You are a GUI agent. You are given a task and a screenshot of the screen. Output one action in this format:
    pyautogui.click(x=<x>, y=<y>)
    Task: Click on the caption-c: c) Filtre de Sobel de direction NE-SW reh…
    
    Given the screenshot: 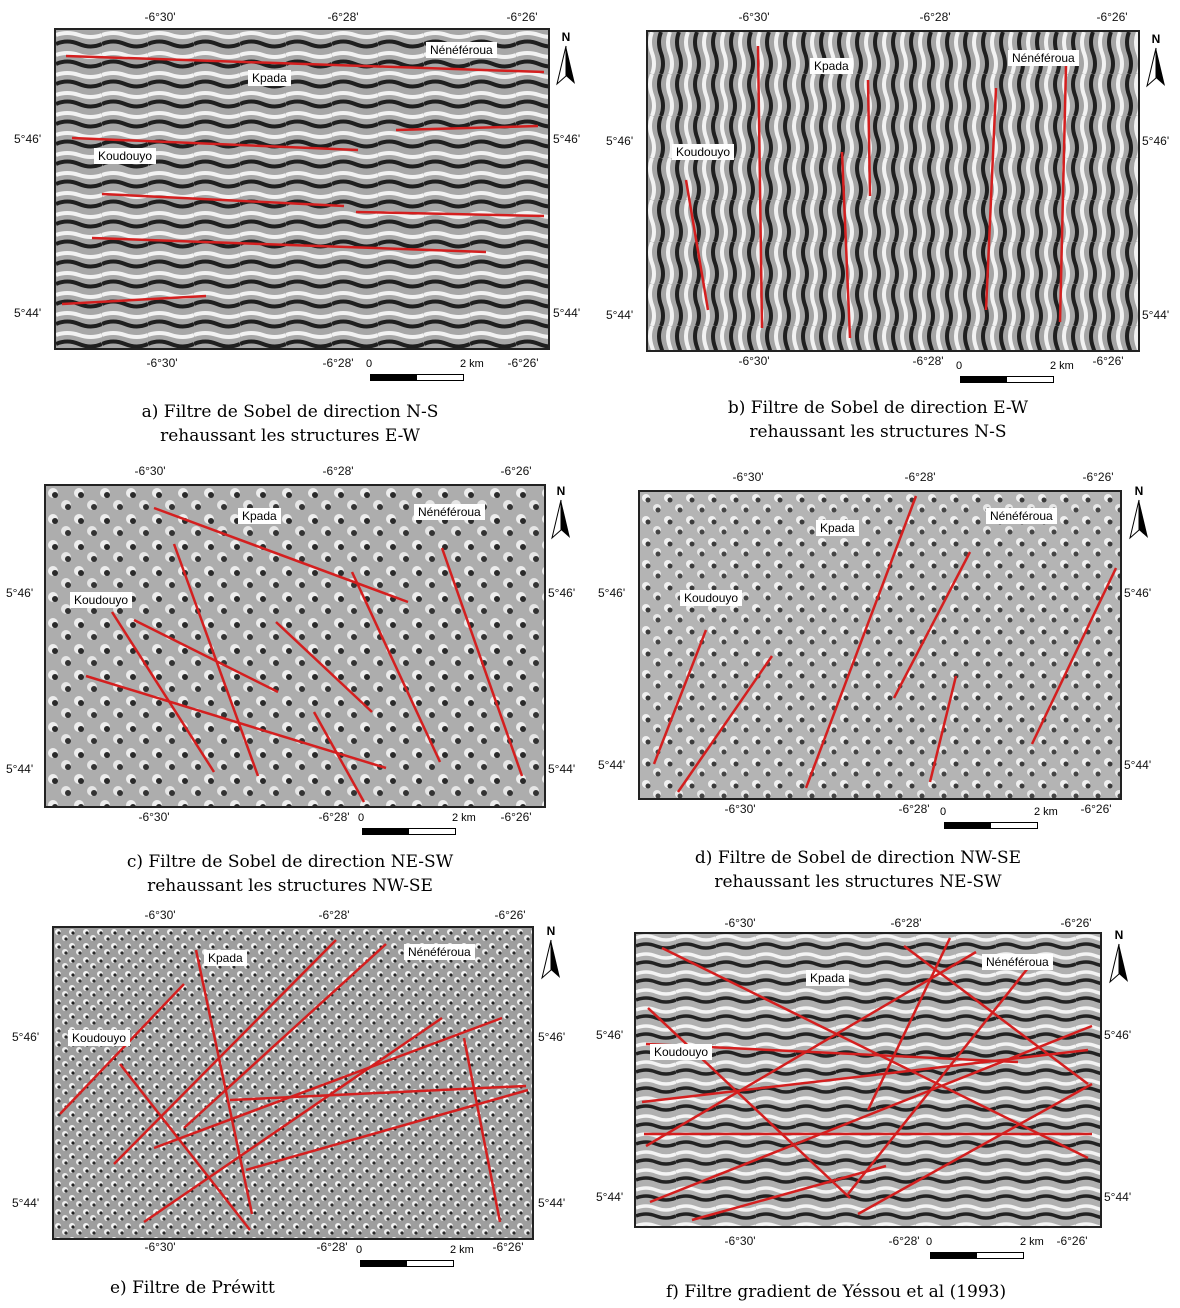 What is the action you would take?
    pyautogui.click(x=290, y=874)
    